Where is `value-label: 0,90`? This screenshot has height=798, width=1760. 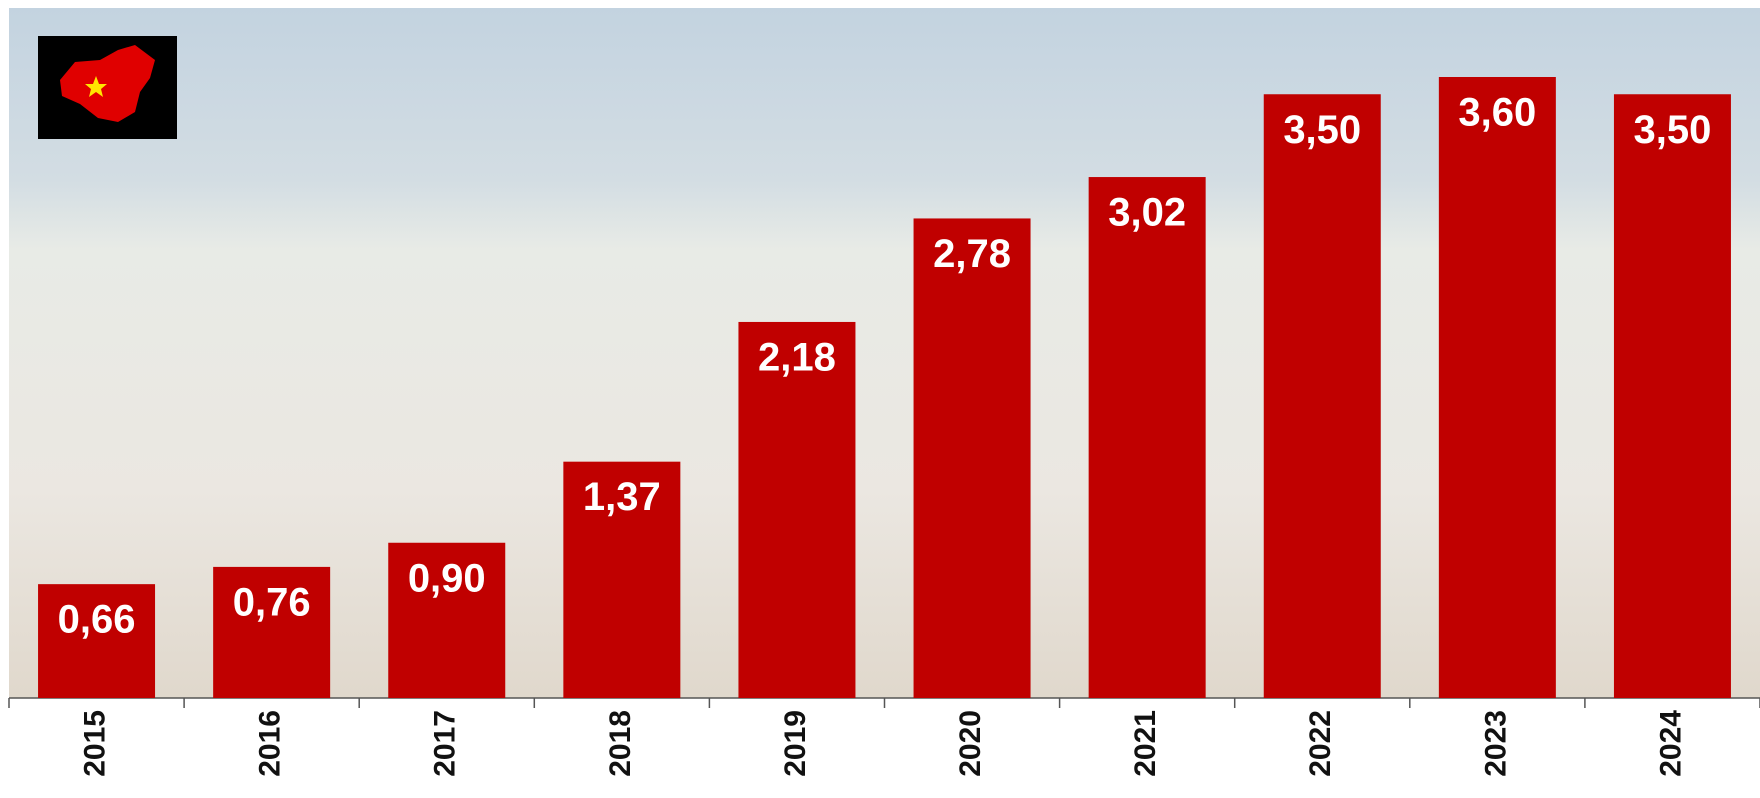 value-label: 0,90 is located at coordinates (447, 578).